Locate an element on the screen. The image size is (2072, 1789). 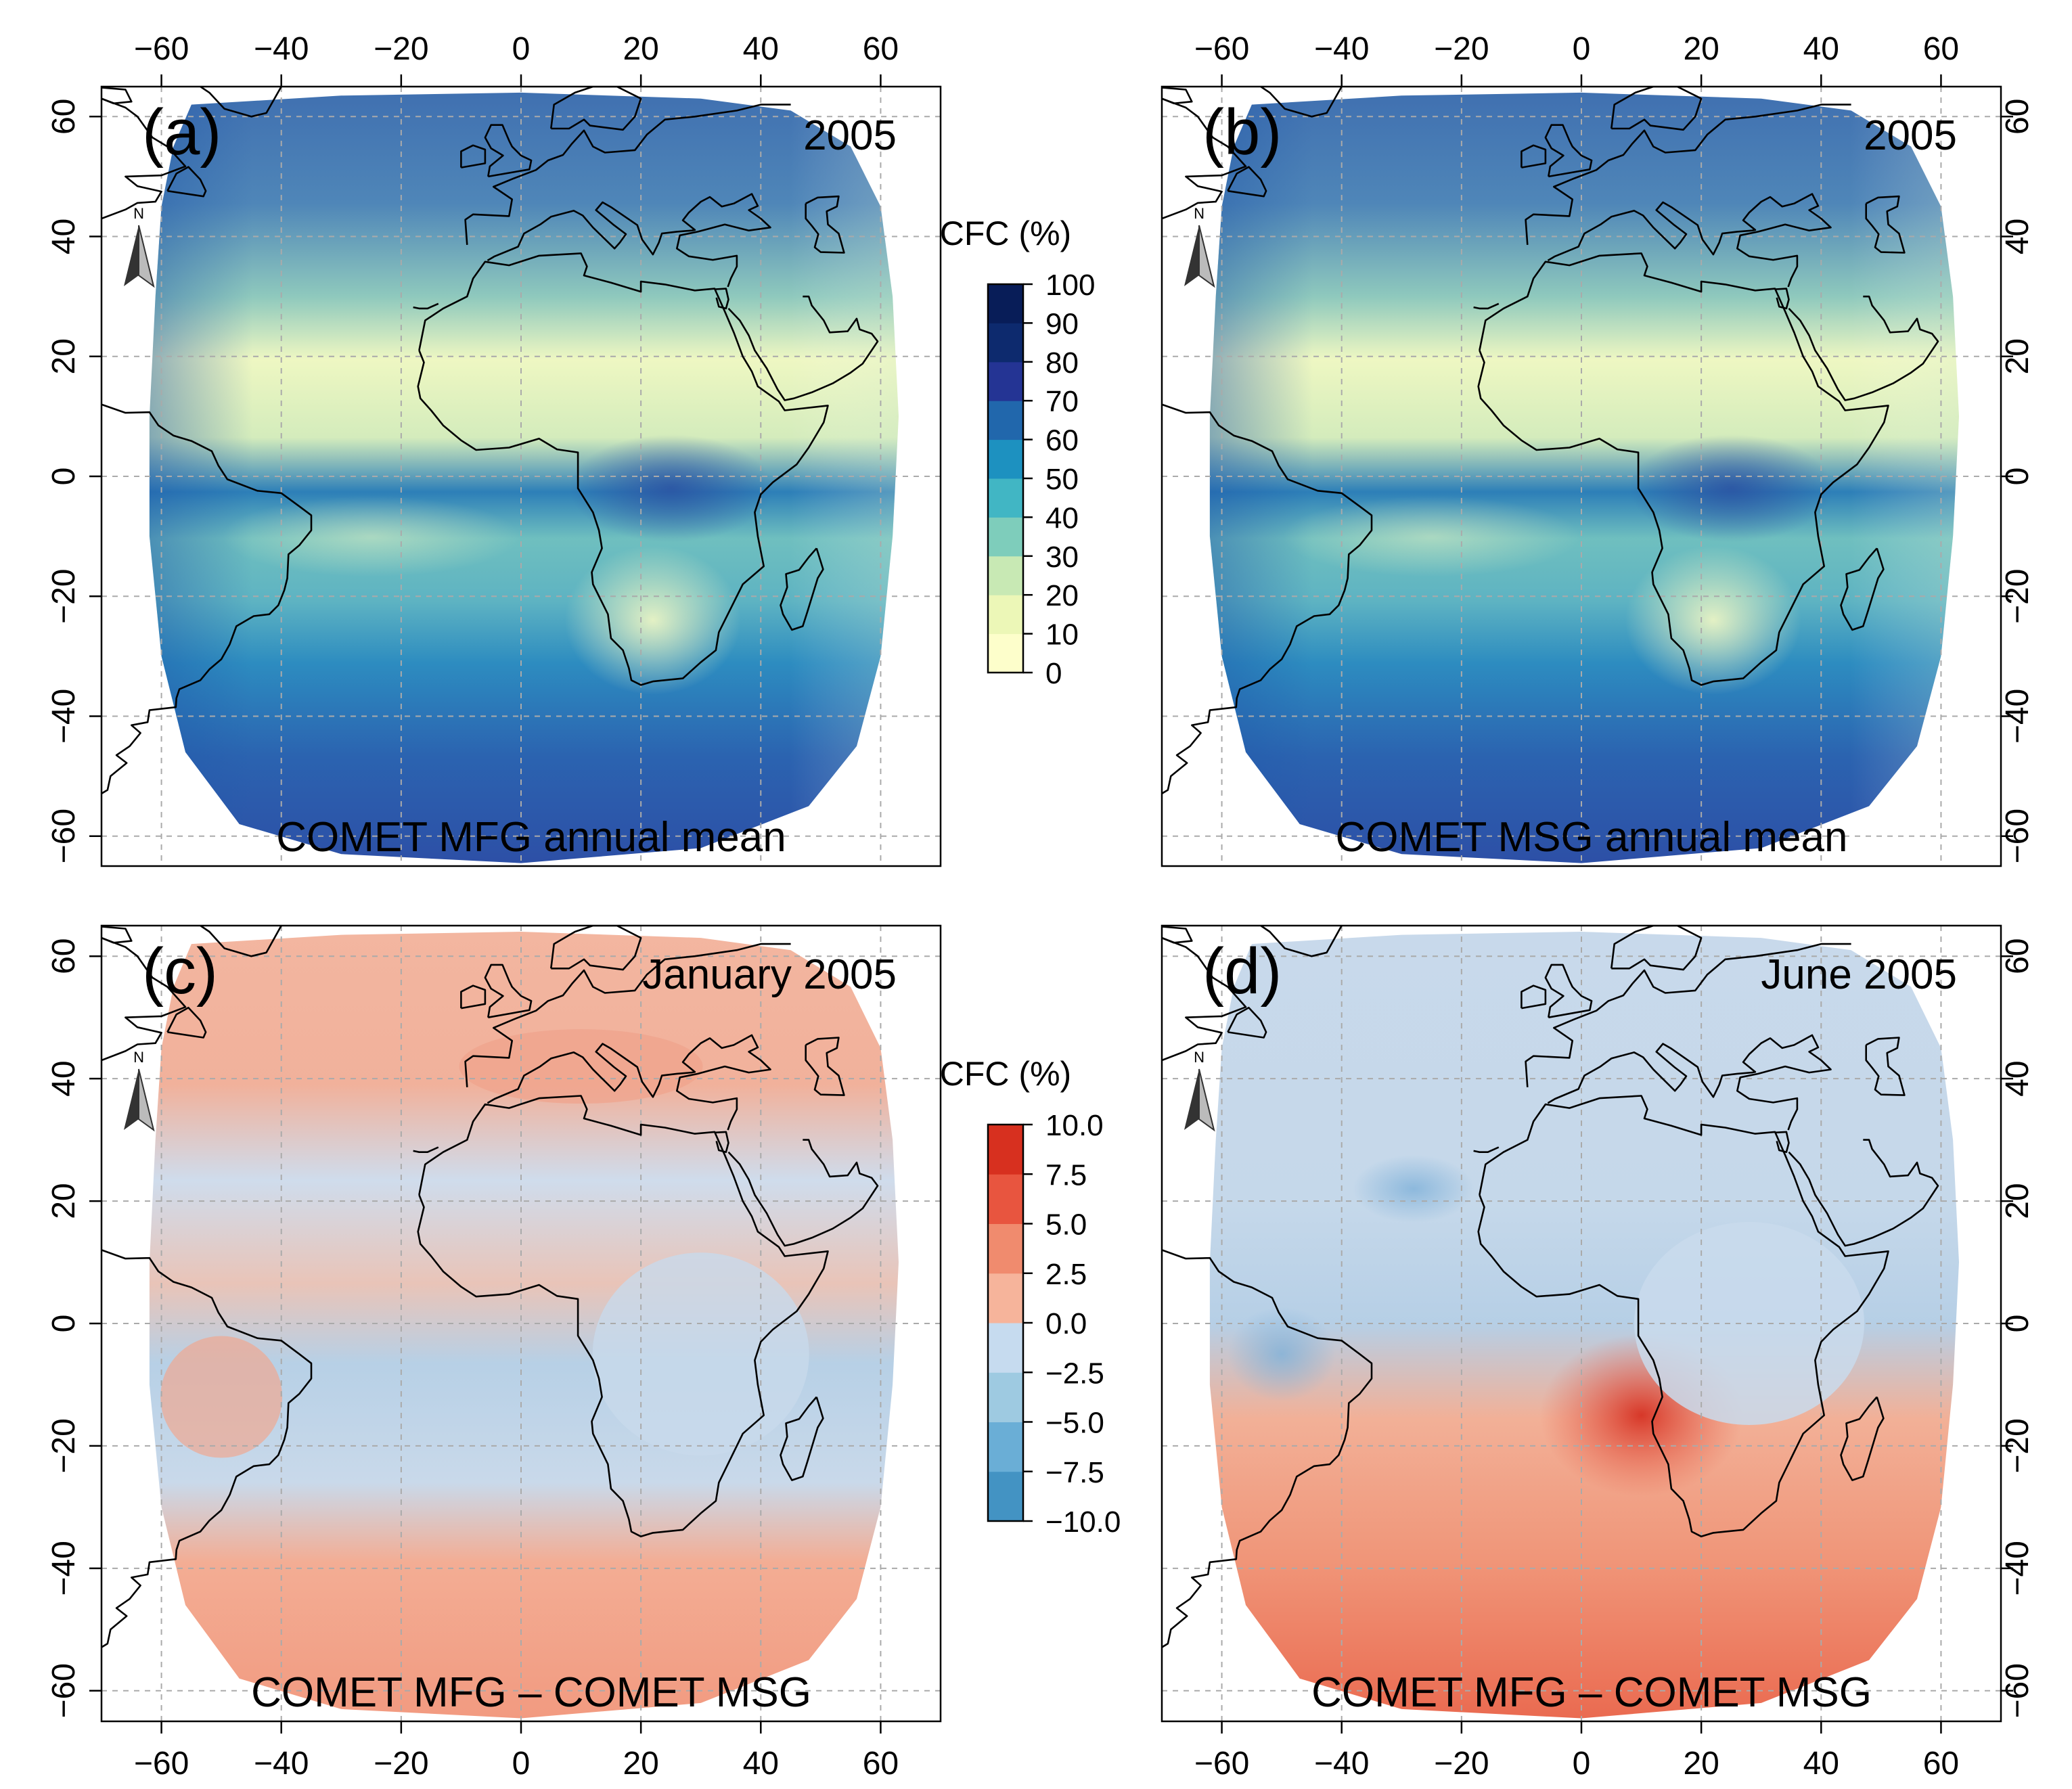
north-label: N is located at coordinates (1199, 1057).